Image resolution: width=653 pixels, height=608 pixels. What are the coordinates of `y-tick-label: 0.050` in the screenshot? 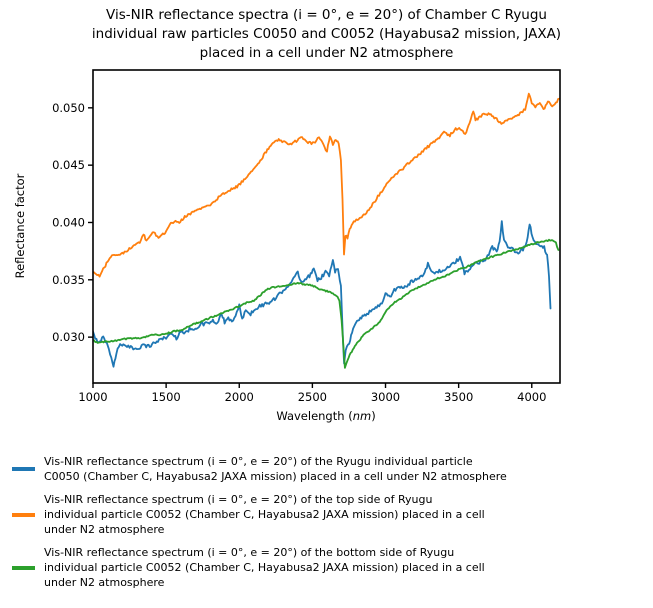 It's located at (68, 108).